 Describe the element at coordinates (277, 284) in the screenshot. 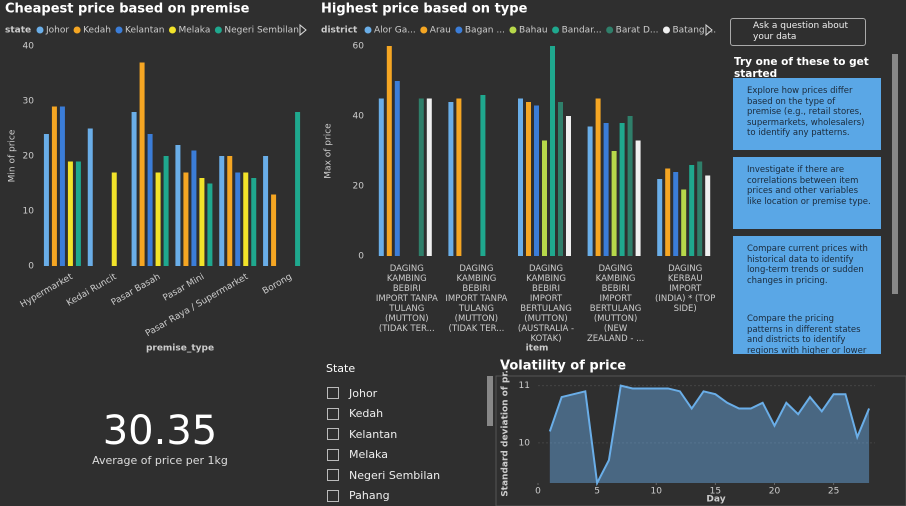

I see `x-tick-label: Borong` at that location.